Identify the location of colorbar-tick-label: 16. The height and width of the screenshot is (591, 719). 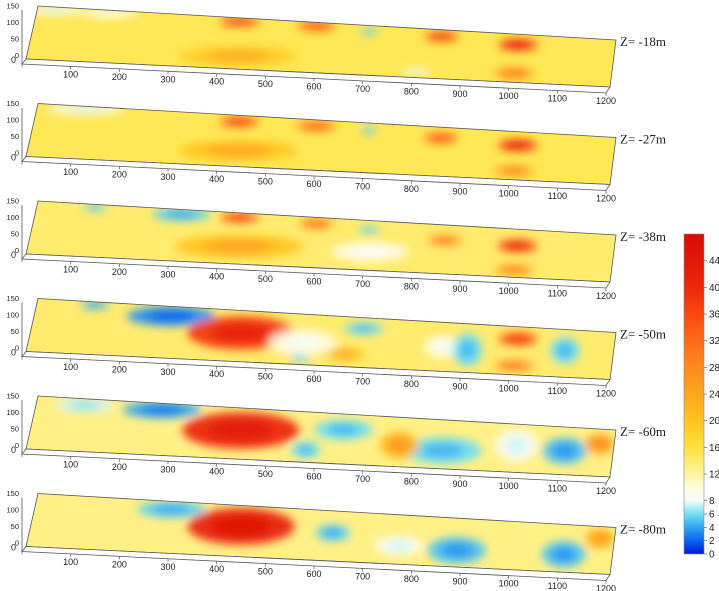
(714, 448).